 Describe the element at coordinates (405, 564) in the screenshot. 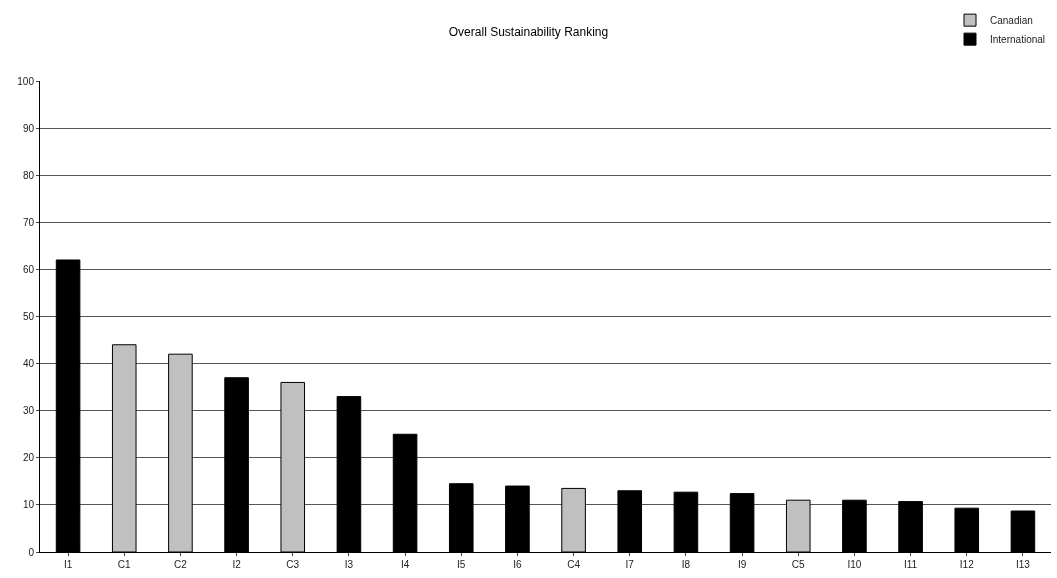

I see `x-tick-label: I4` at that location.